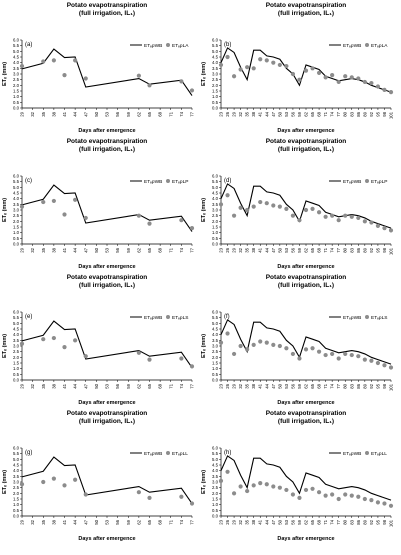  Describe the element at coordinates (138, 521) in the screenshot. I see `x-tick-label: 62` at that location.